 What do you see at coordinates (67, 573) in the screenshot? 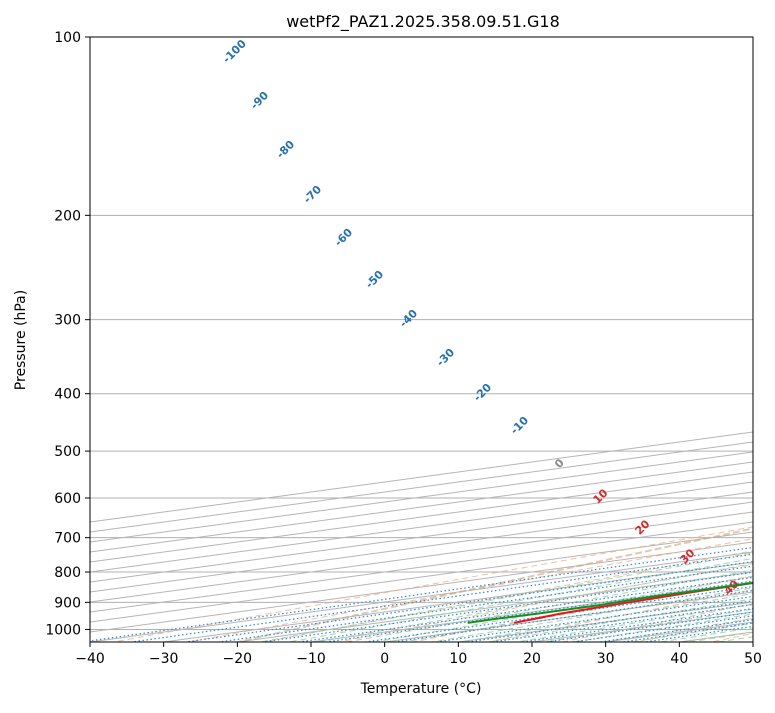
I see `y-tick-label: 800` at bounding box center [67, 573].